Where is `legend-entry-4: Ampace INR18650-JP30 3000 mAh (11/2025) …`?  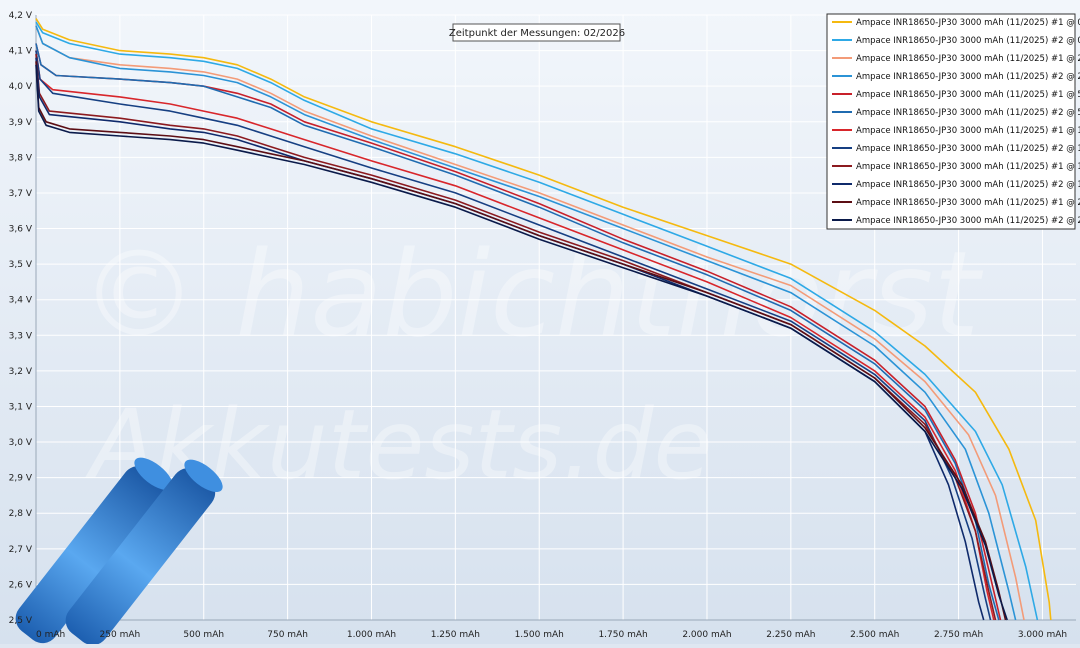
legend-entry-4: Ampace INR18650-JP30 3000 mAh (11/2025) … is located at coordinates (968, 77).